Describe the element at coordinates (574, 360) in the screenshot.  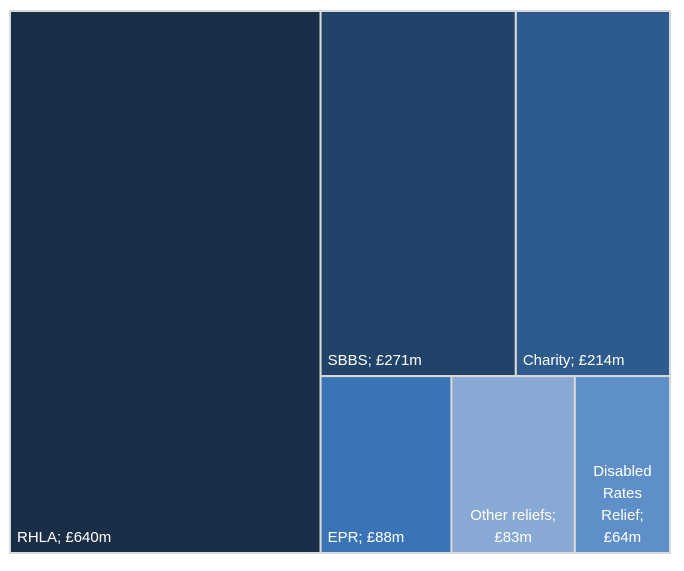
I see `tile-label-2: Charity; £214m` at that location.